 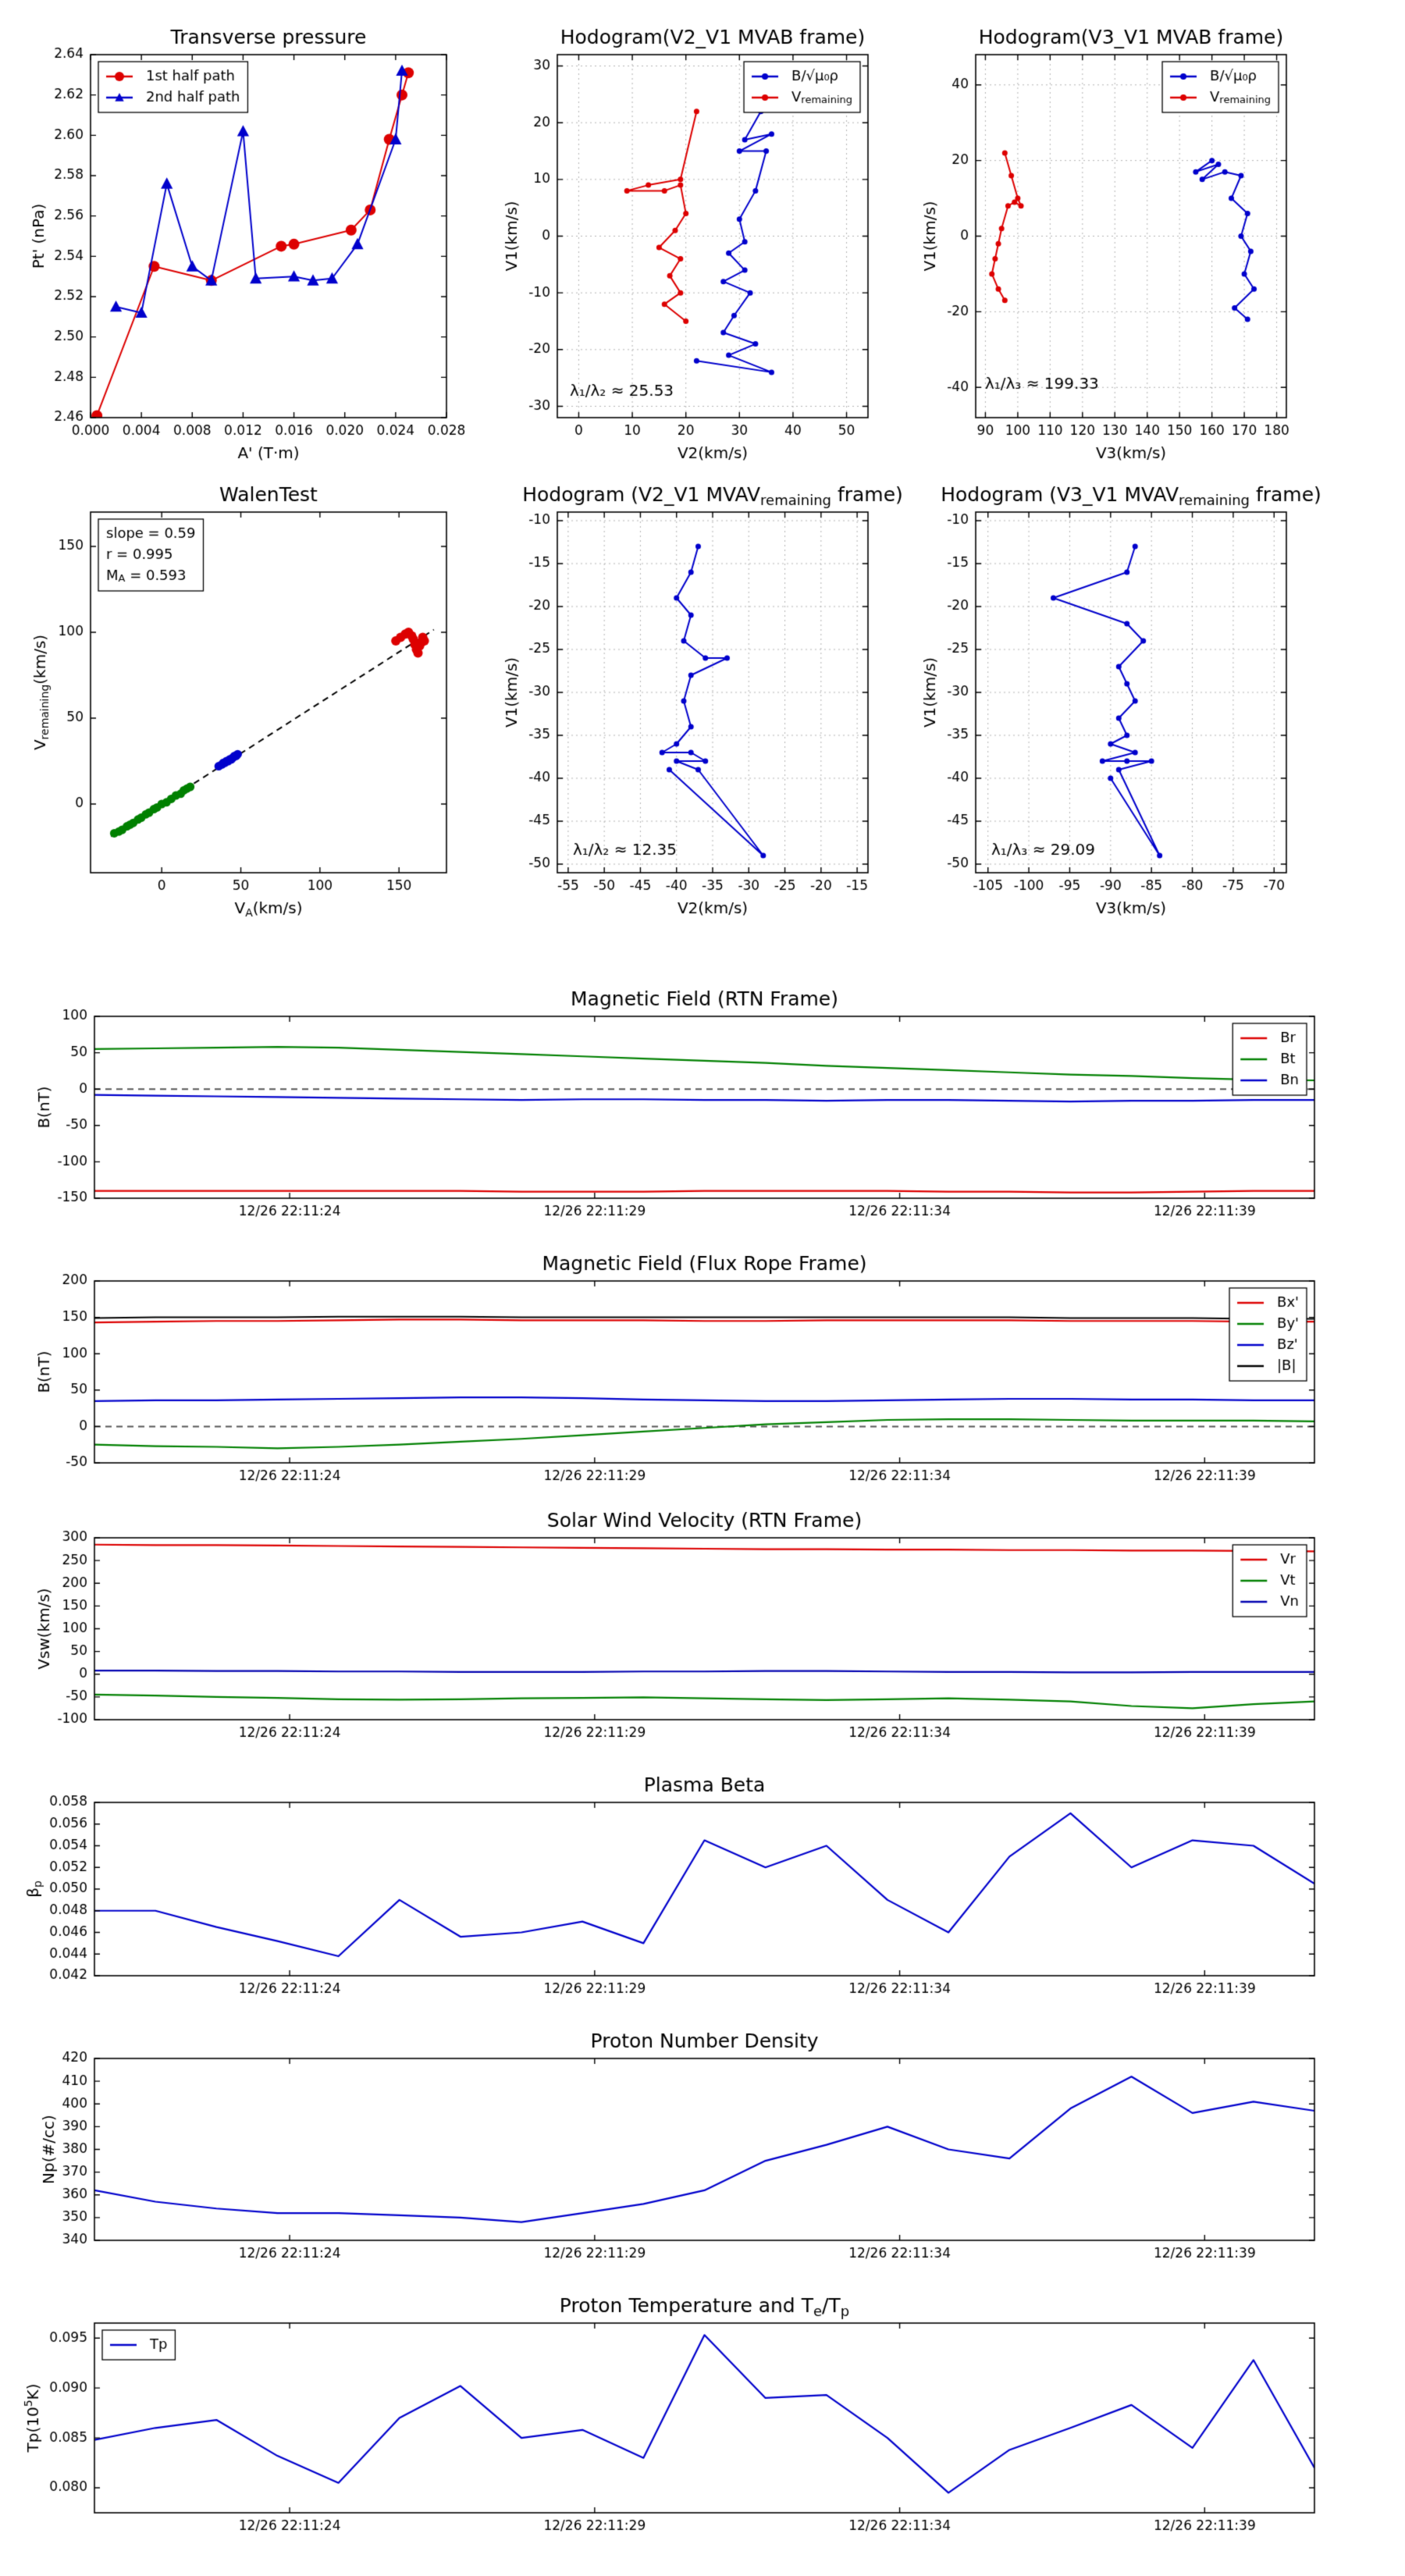 I want to click on chart-hodogram-v3v1-mvab, so click(x=1132, y=236).